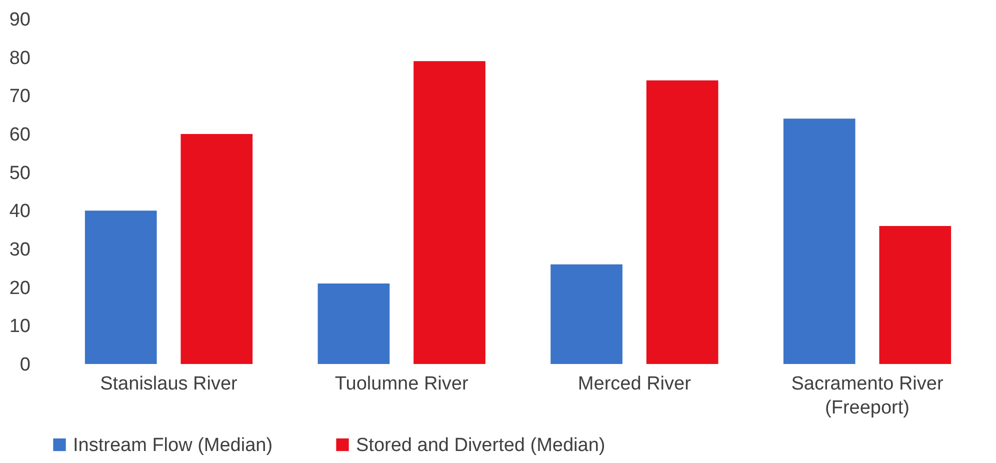 The height and width of the screenshot is (463, 996). I want to click on y-tick-label: 90, so click(19, 20).